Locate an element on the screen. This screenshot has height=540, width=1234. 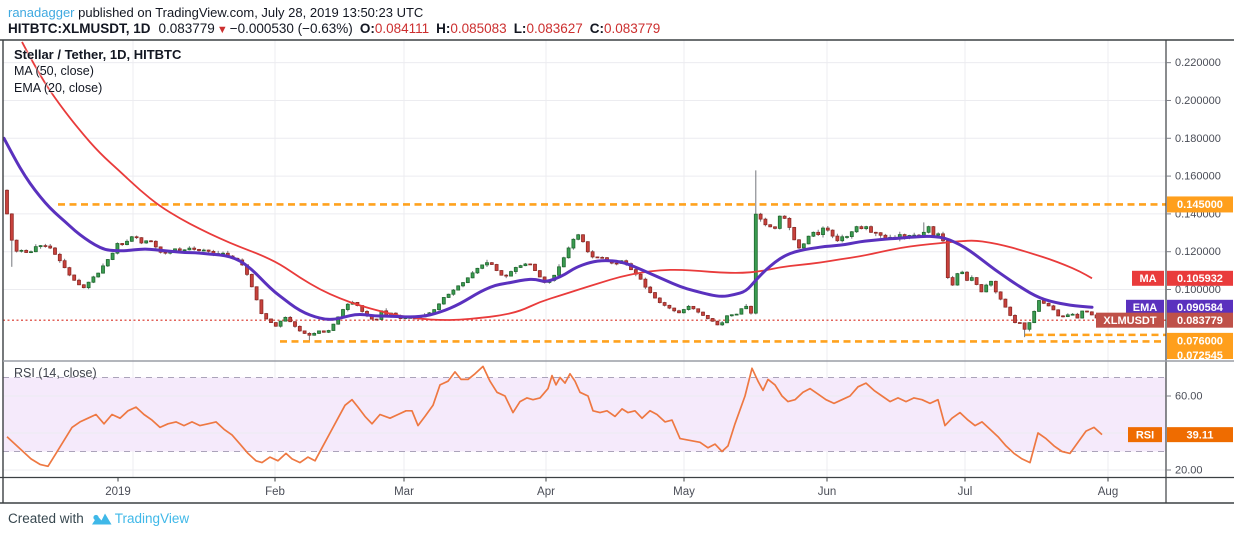
ema-badge is located at coordinates (1145, 307).